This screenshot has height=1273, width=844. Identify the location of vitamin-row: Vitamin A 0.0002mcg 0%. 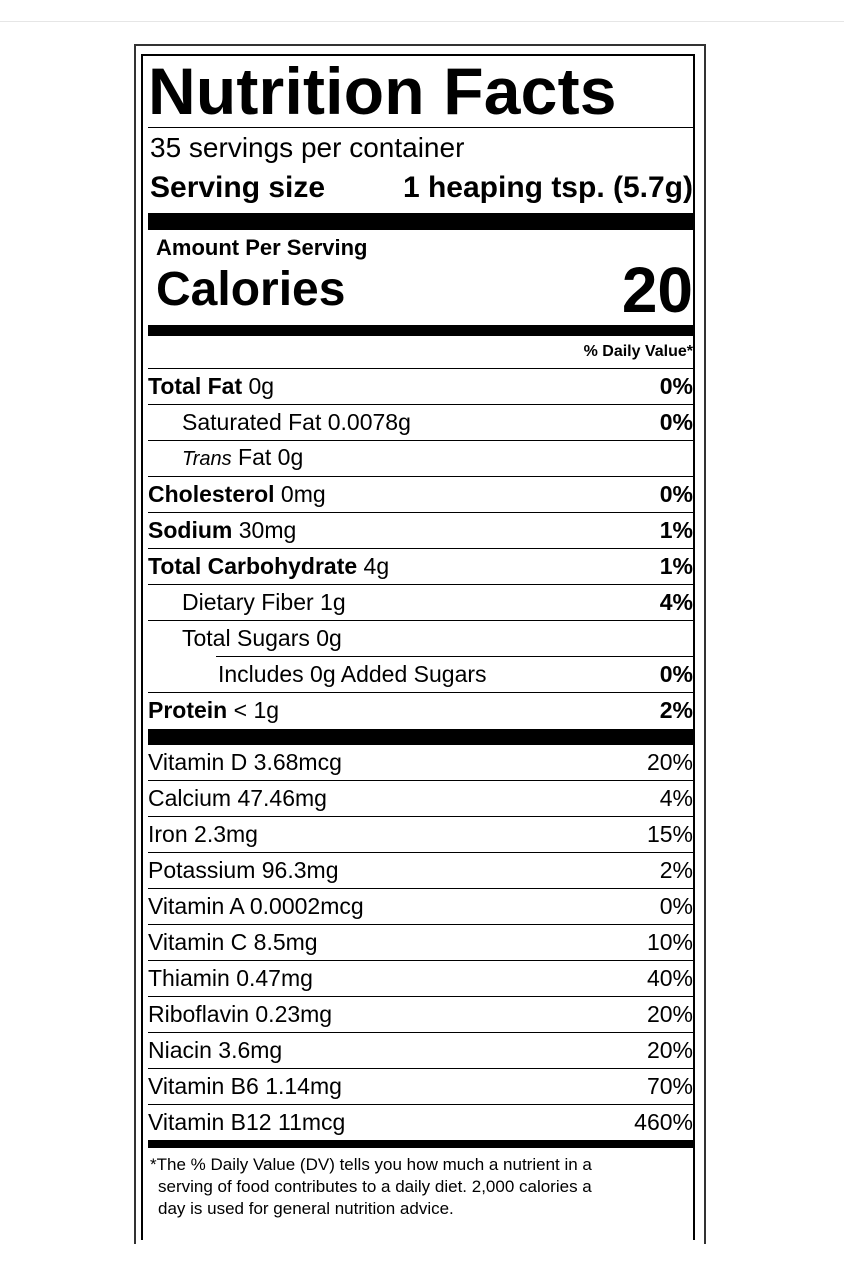
(420, 906).